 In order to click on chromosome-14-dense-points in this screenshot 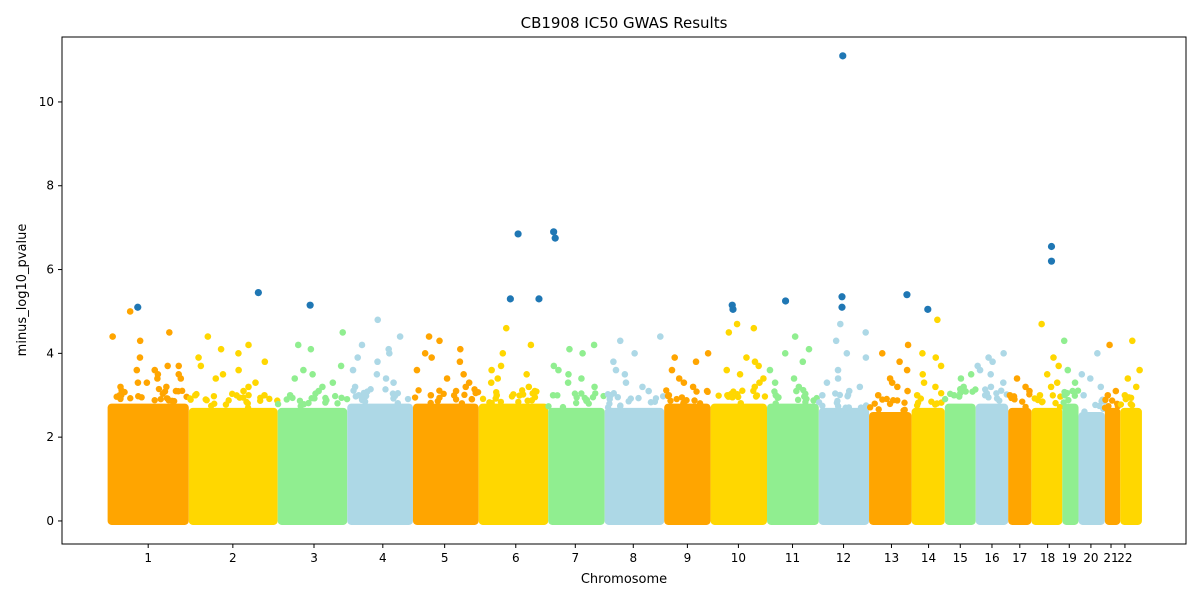, I will do `click(928, 466)`.